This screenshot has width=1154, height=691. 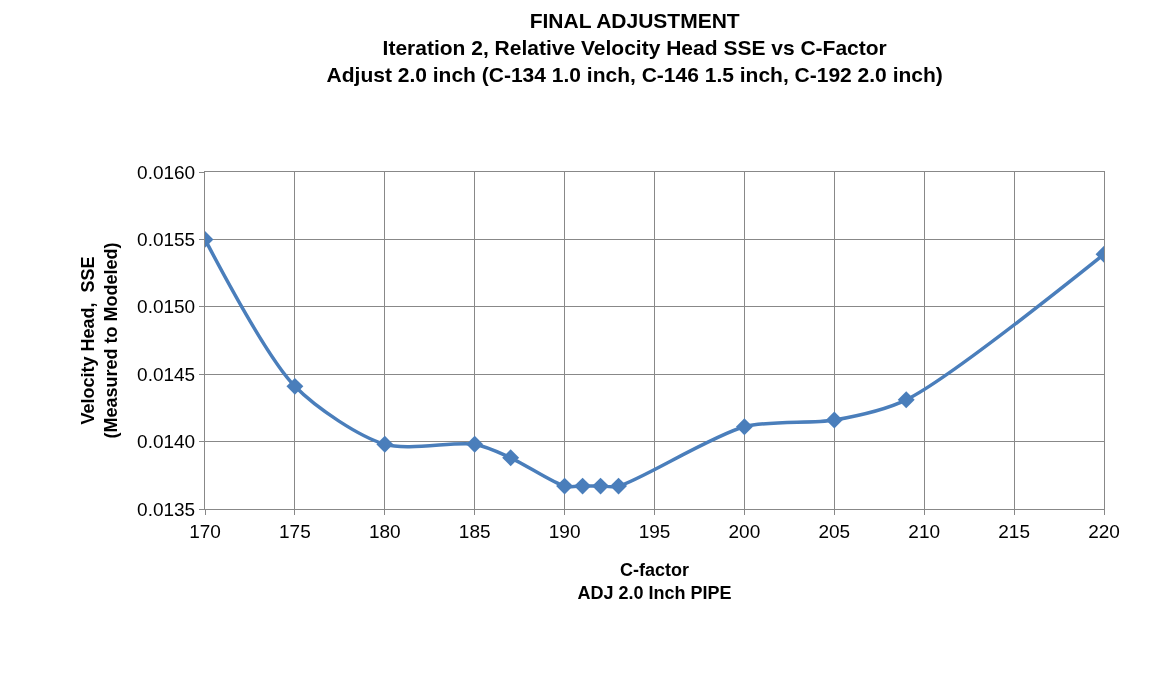 I want to click on x-tick-label: 175, so click(x=295, y=531).